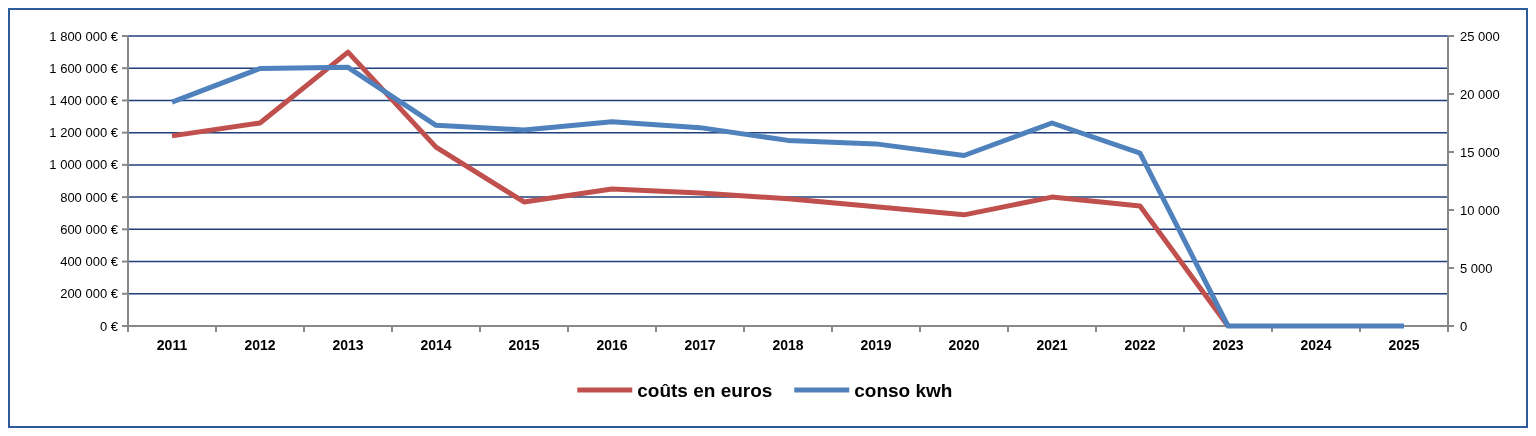  I want to click on y-tick-label: 1 200 000 €, so click(84, 133).